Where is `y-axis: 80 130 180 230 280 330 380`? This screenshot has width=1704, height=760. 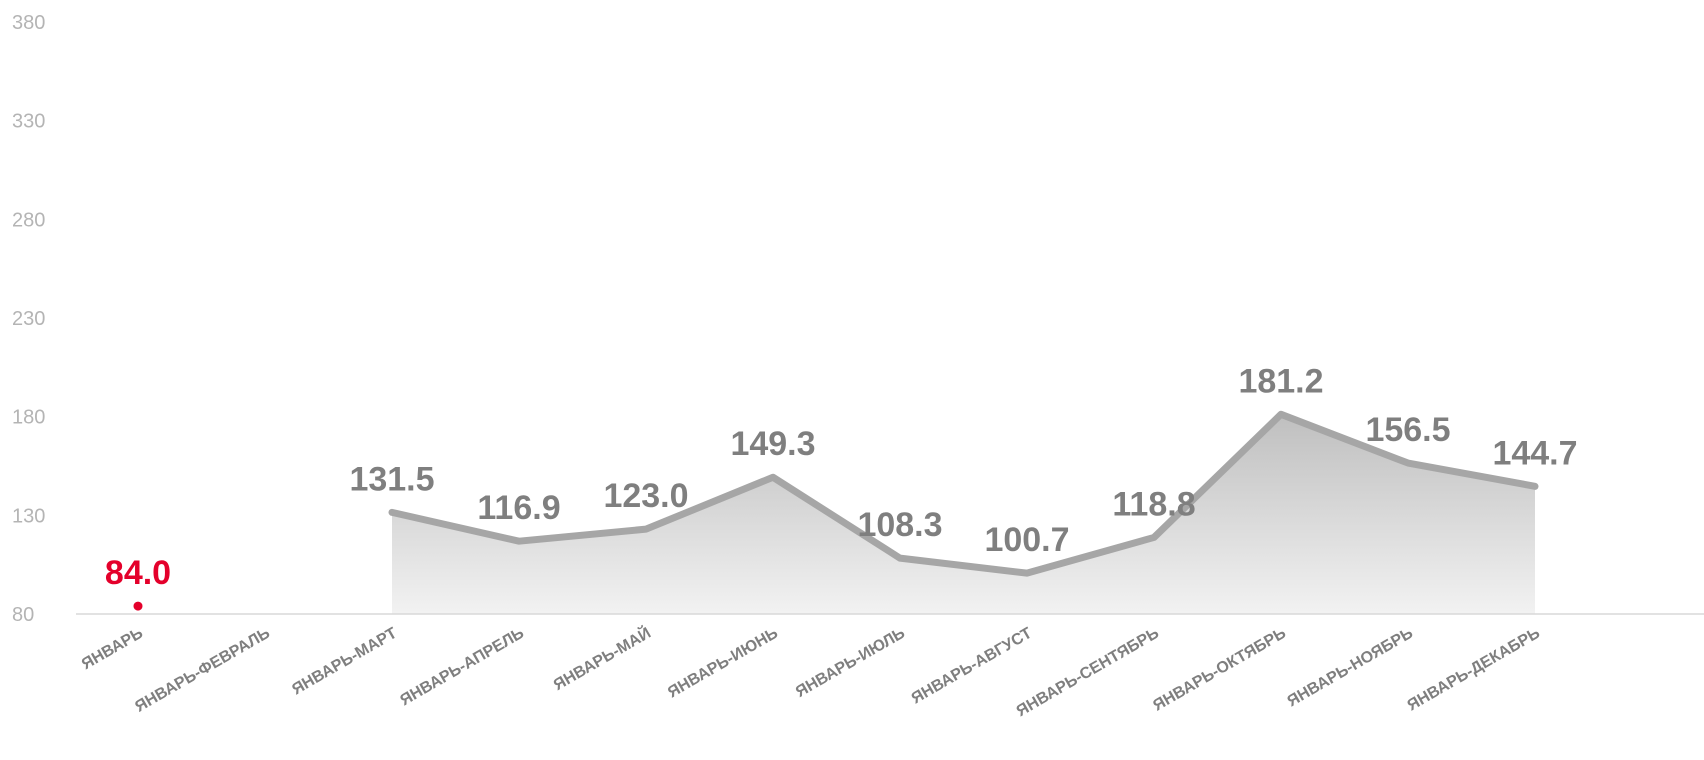
y-axis: 80 130 180 230 280 330 380 is located at coordinates (28, 319).